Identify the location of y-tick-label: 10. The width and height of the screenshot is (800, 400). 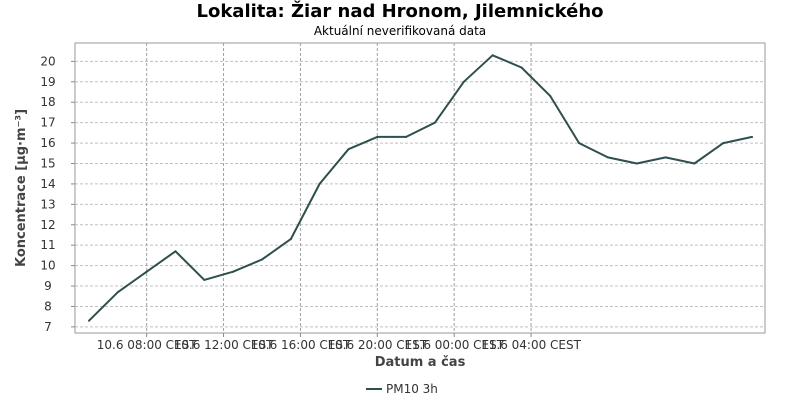
(47, 266).